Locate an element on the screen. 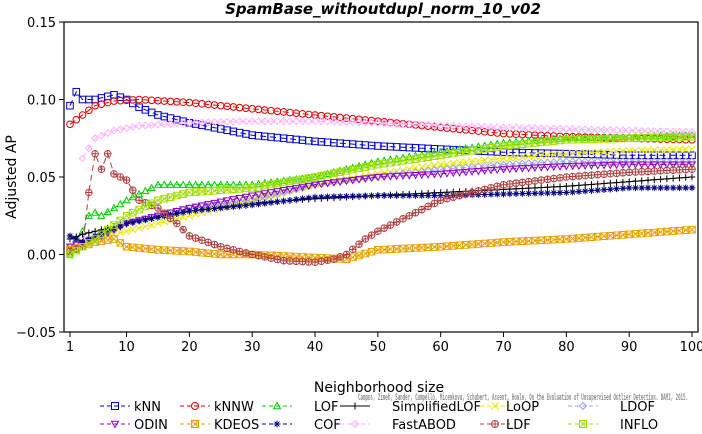 Image resolution: width=702 pixels, height=434 pixels. legend-item-ldf: LDF is located at coordinates (505, 425).